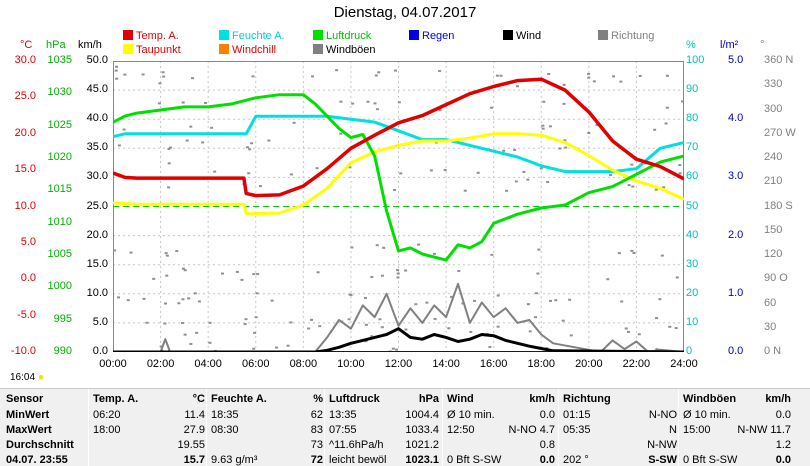 Image resolution: width=810 pixels, height=466 pixels. Describe the element at coordinates (701, 118) in the screenshot. I see `tick-label-pct: 80` at that location.